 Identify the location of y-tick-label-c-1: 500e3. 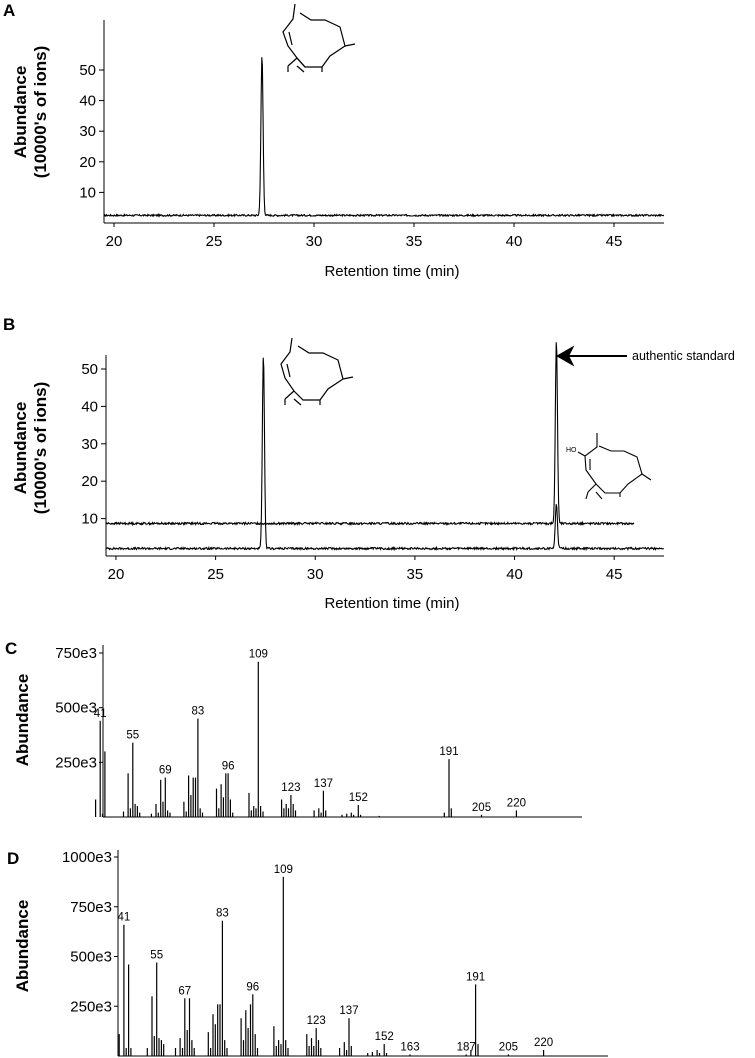
(76, 708).